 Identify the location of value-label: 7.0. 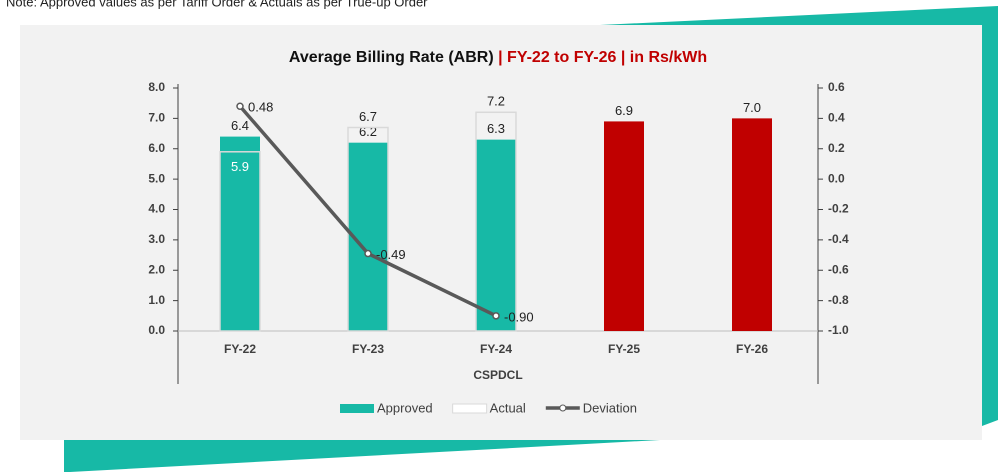
(752, 107).